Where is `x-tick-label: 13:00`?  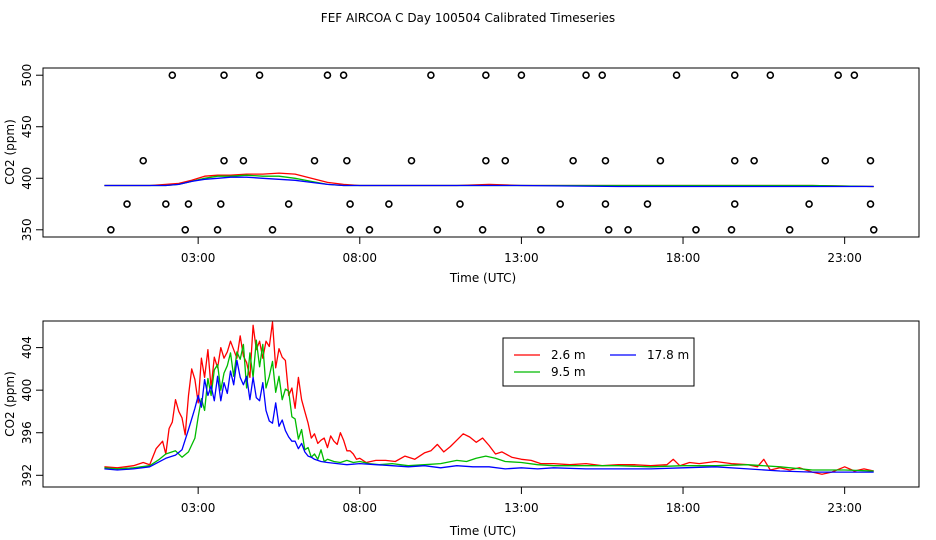 x-tick-label: 13:00 is located at coordinates (521, 508).